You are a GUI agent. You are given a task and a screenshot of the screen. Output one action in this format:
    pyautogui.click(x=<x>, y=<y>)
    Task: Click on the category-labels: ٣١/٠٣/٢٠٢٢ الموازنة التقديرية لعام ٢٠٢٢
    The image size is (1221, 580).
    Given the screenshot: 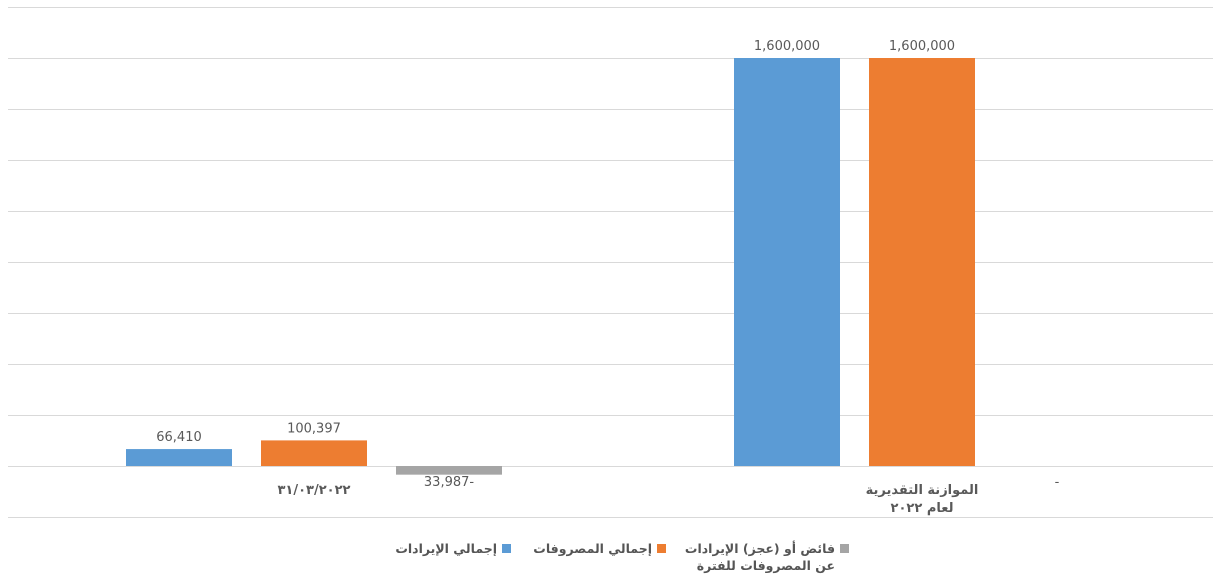 What is the action you would take?
    pyautogui.click(x=628, y=499)
    